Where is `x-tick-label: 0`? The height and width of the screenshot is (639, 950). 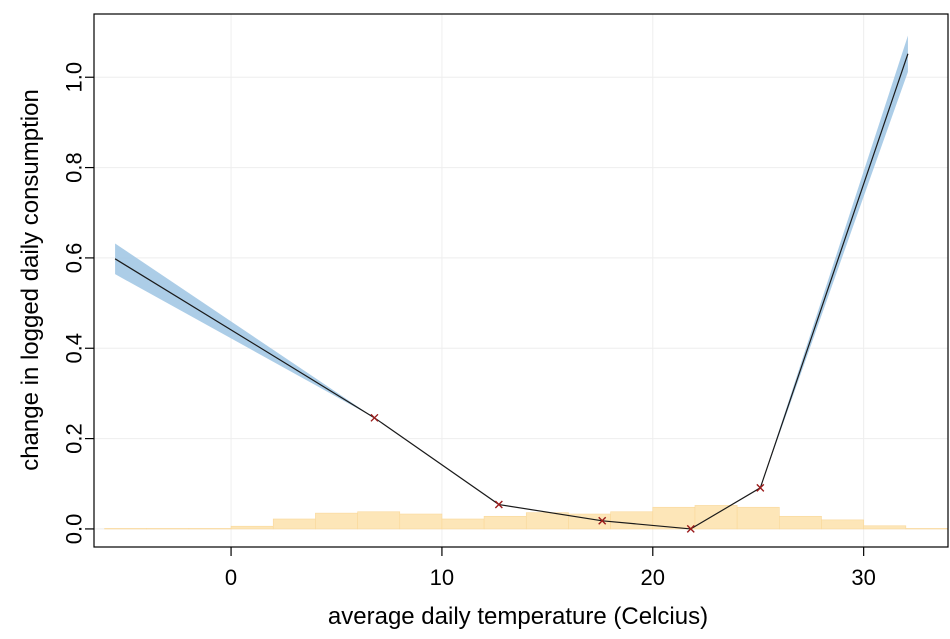
x-tick-label: 0 is located at coordinates (231, 577).